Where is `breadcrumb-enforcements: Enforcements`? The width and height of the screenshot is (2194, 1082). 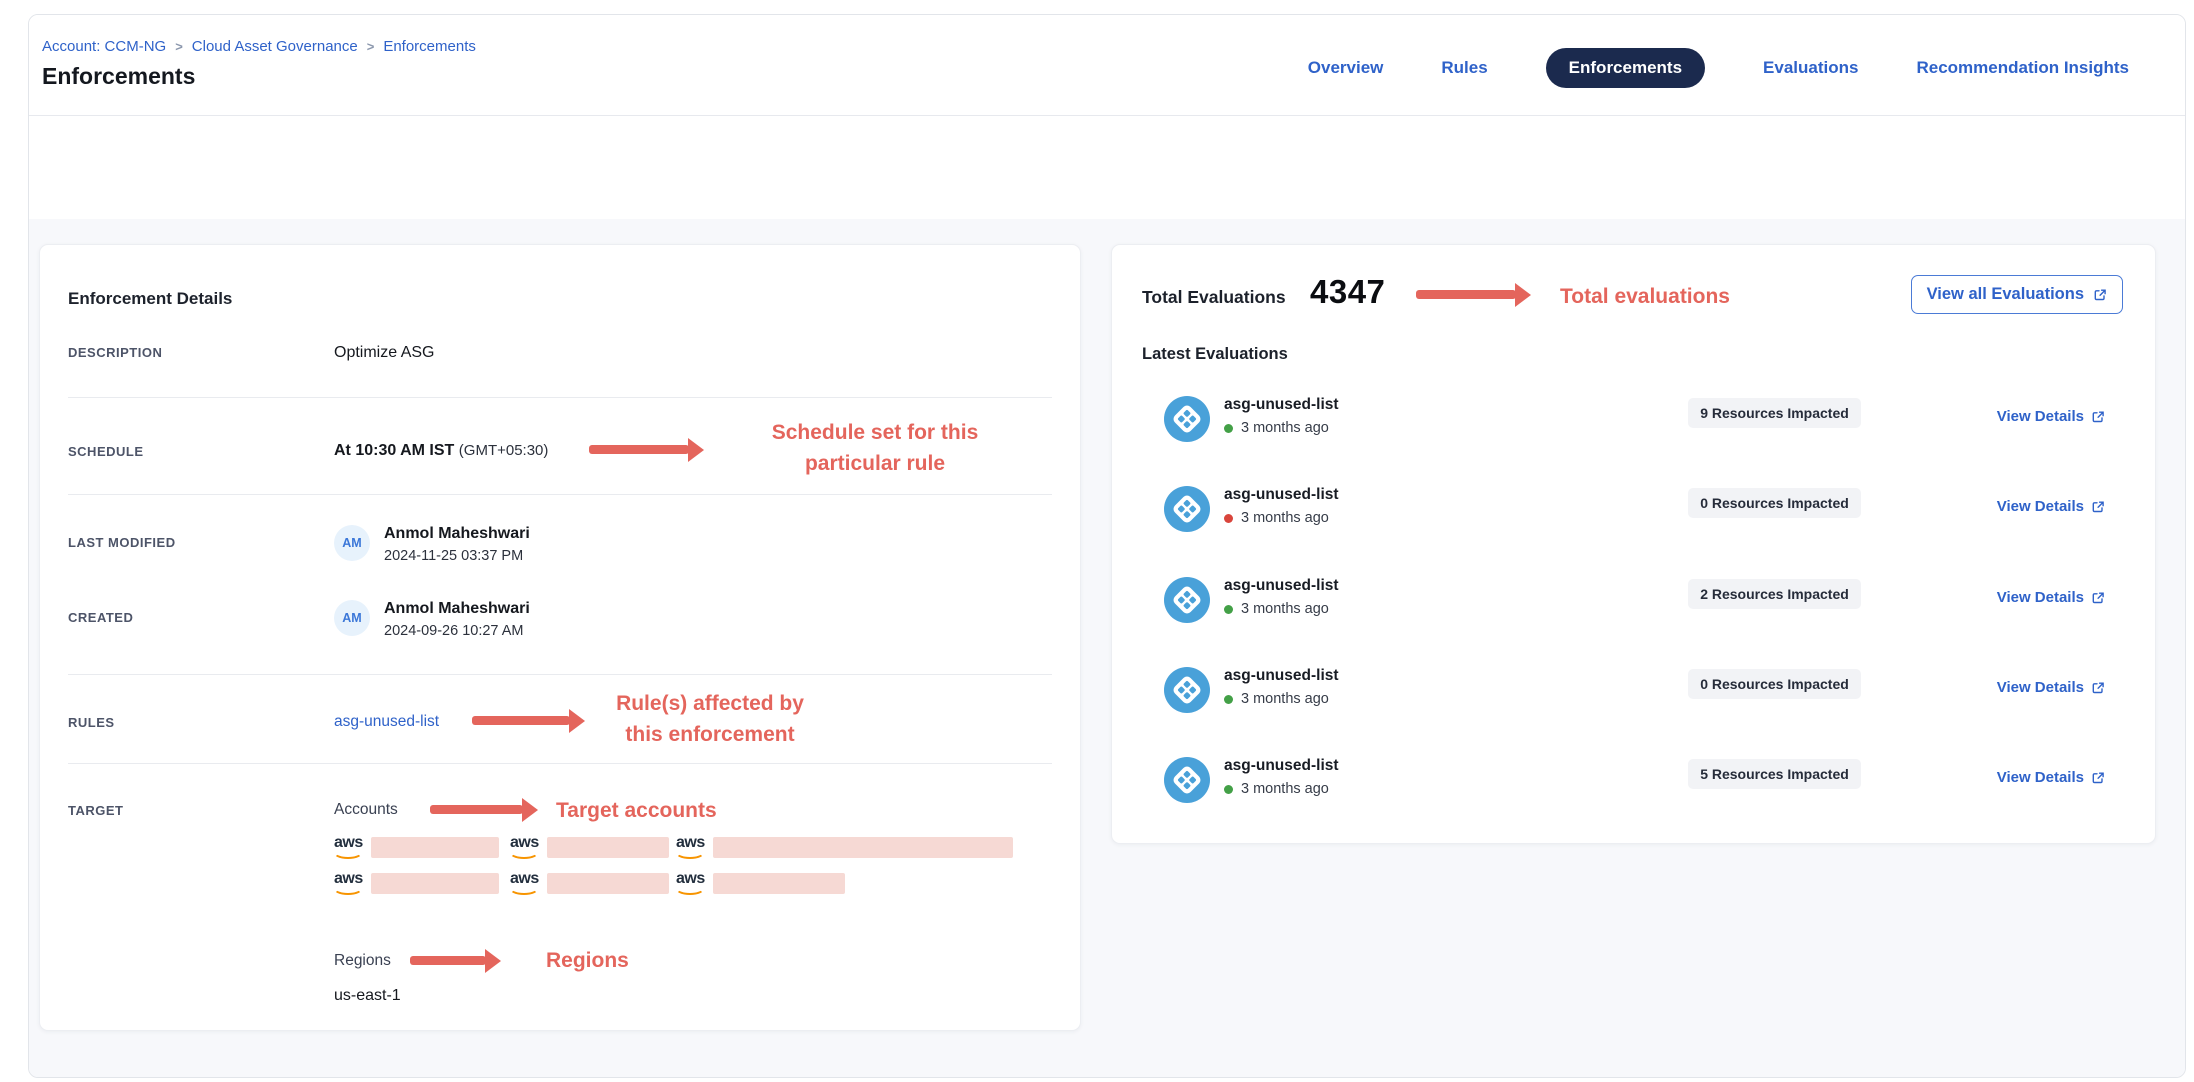 breadcrumb-enforcements: Enforcements is located at coordinates (429, 46).